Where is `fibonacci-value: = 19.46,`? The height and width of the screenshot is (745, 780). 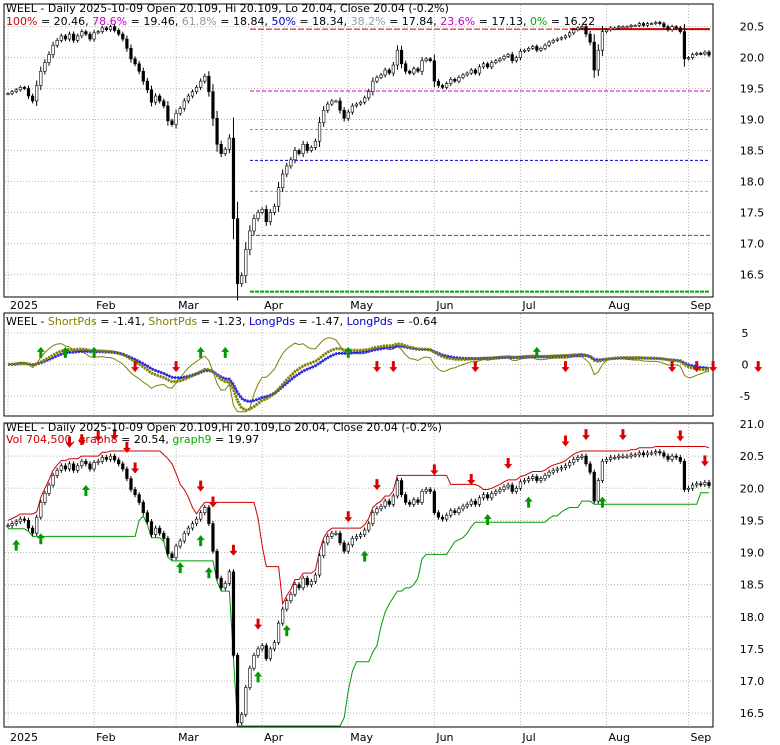 fibonacci-value: = 19.46, is located at coordinates (156, 21).